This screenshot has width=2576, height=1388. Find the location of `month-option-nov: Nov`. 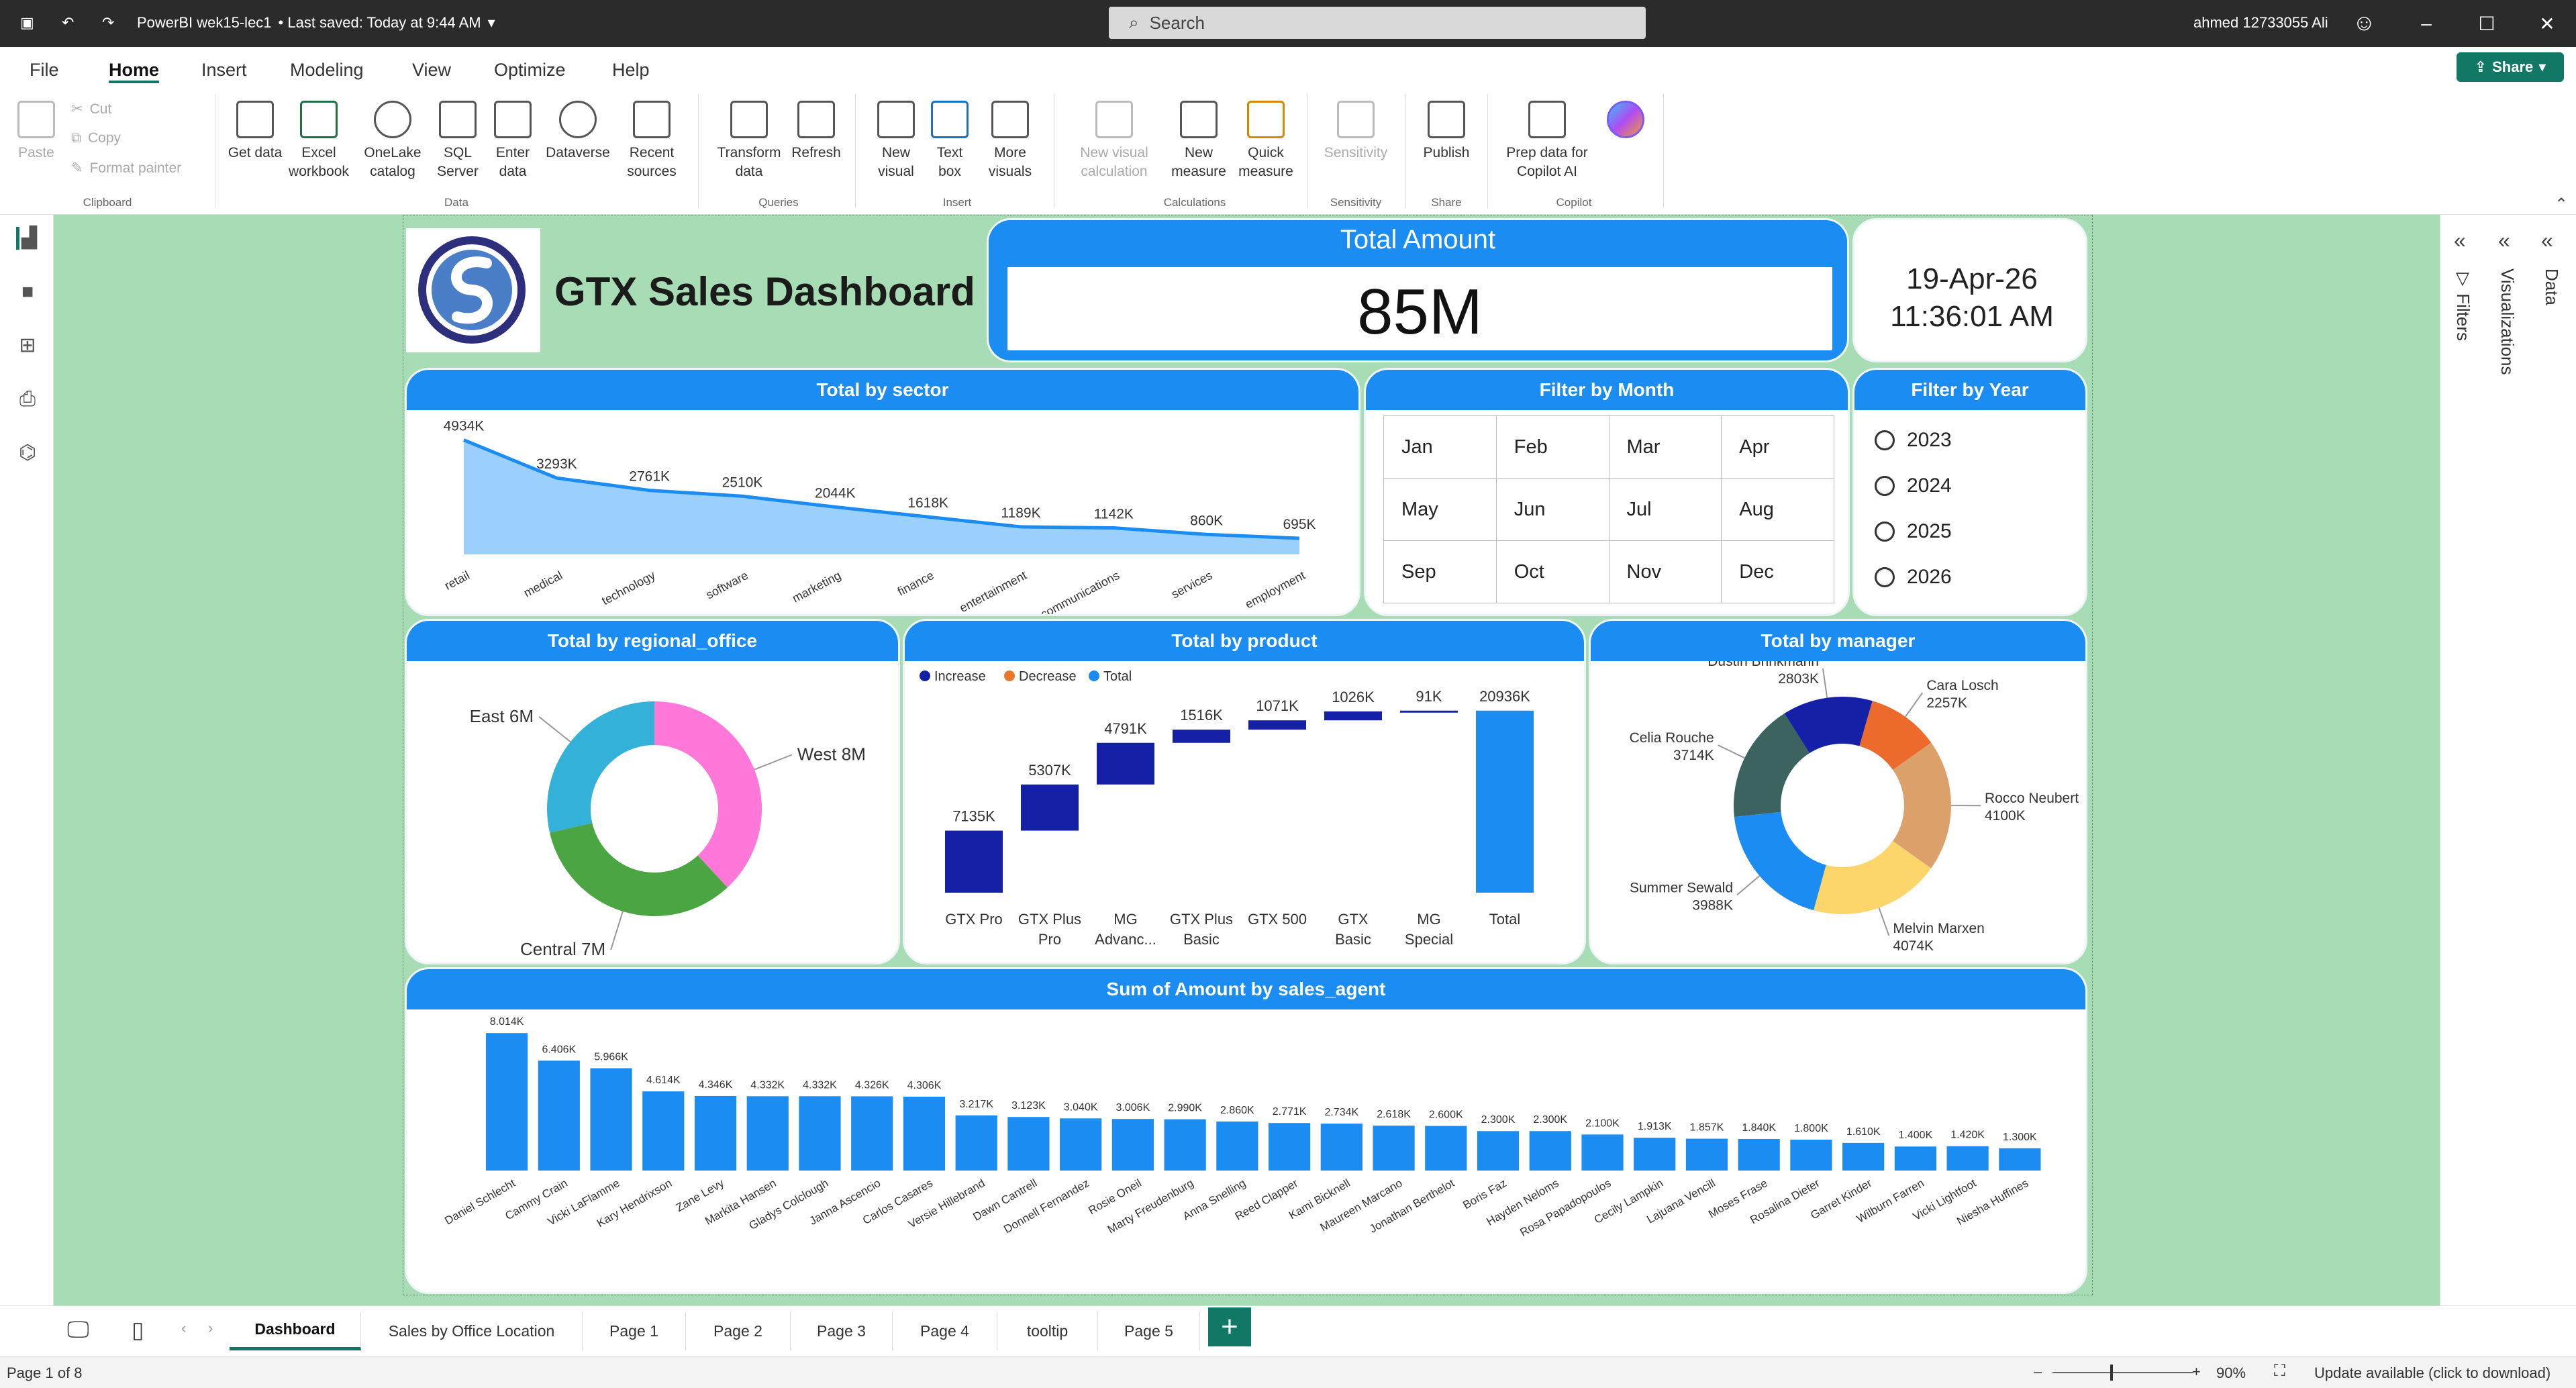

month-option-nov: Nov is located at coordinates (1665, 572).